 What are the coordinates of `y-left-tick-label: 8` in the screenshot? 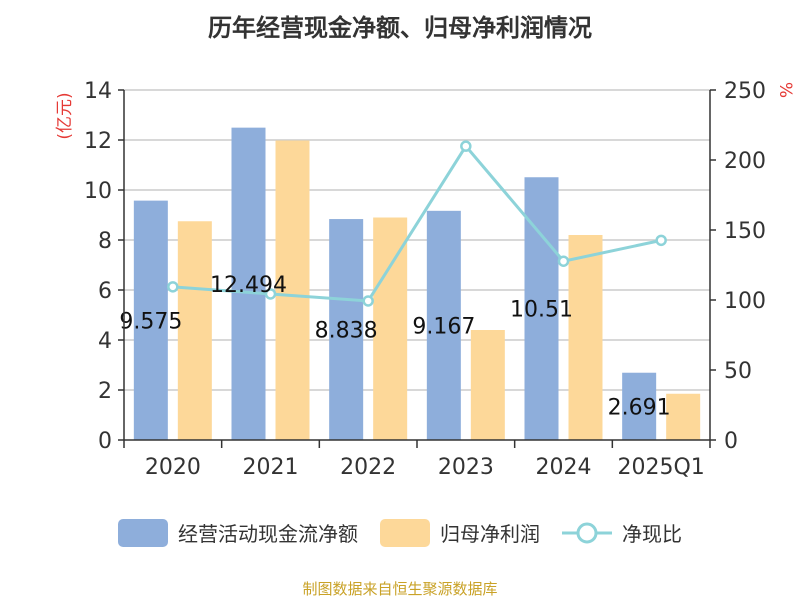 It's located at (105, 241).